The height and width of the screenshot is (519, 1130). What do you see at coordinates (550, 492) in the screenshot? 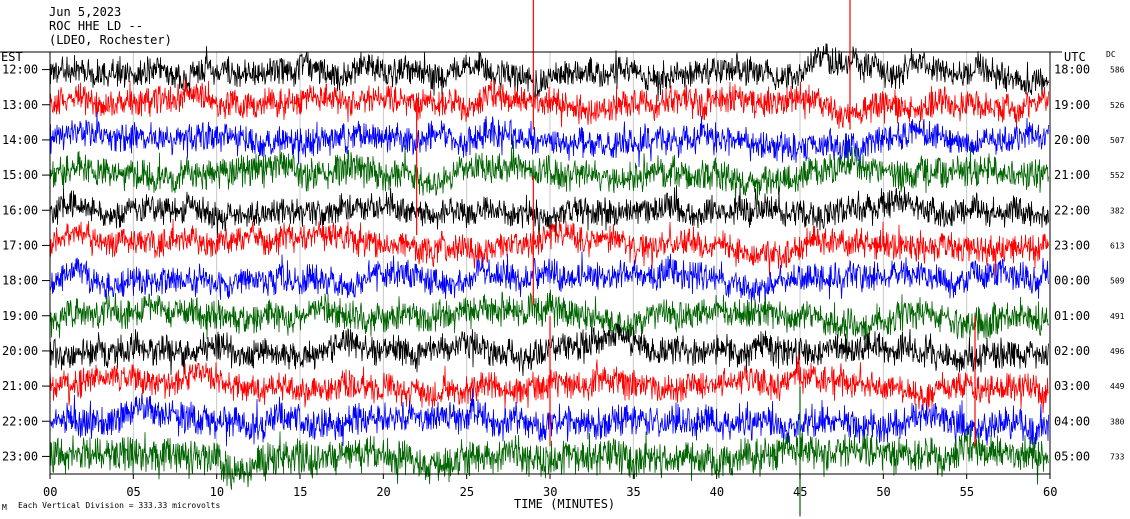
I see `x-tick-label-30: 30` at bounding box center [550, 492].